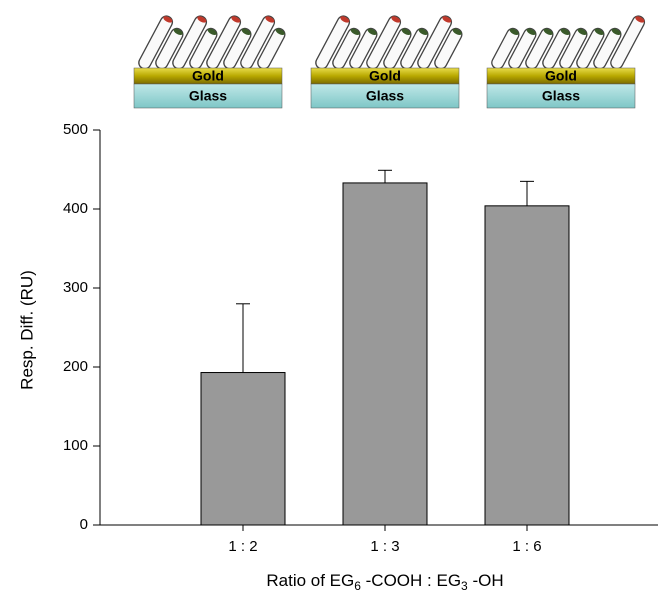 The width and height of the screenshot is (658, 594). Describe the element at coordinates (486, 580) in the screenshot. I see `x-axis-title-part: -OH` at that location.